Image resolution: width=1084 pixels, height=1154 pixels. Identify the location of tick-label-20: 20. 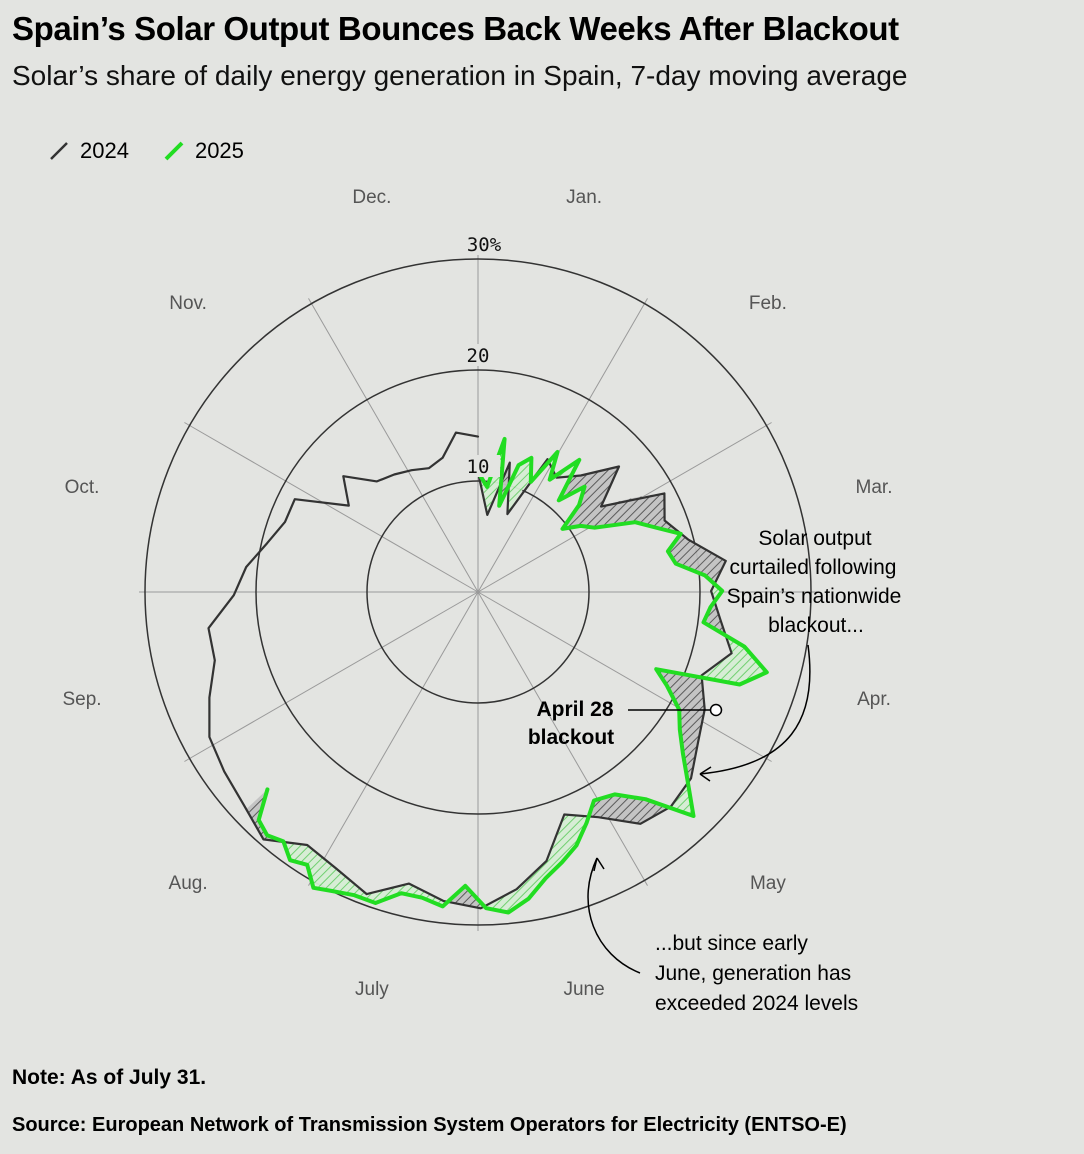
(478, 356).